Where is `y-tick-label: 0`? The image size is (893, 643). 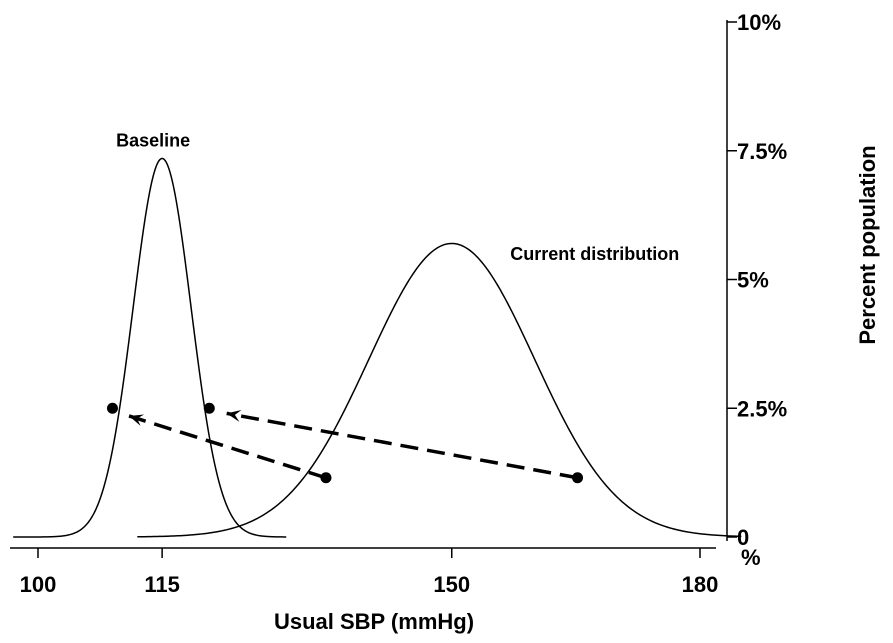
y-tick-label: 0 is located at coordinates (743, 537).